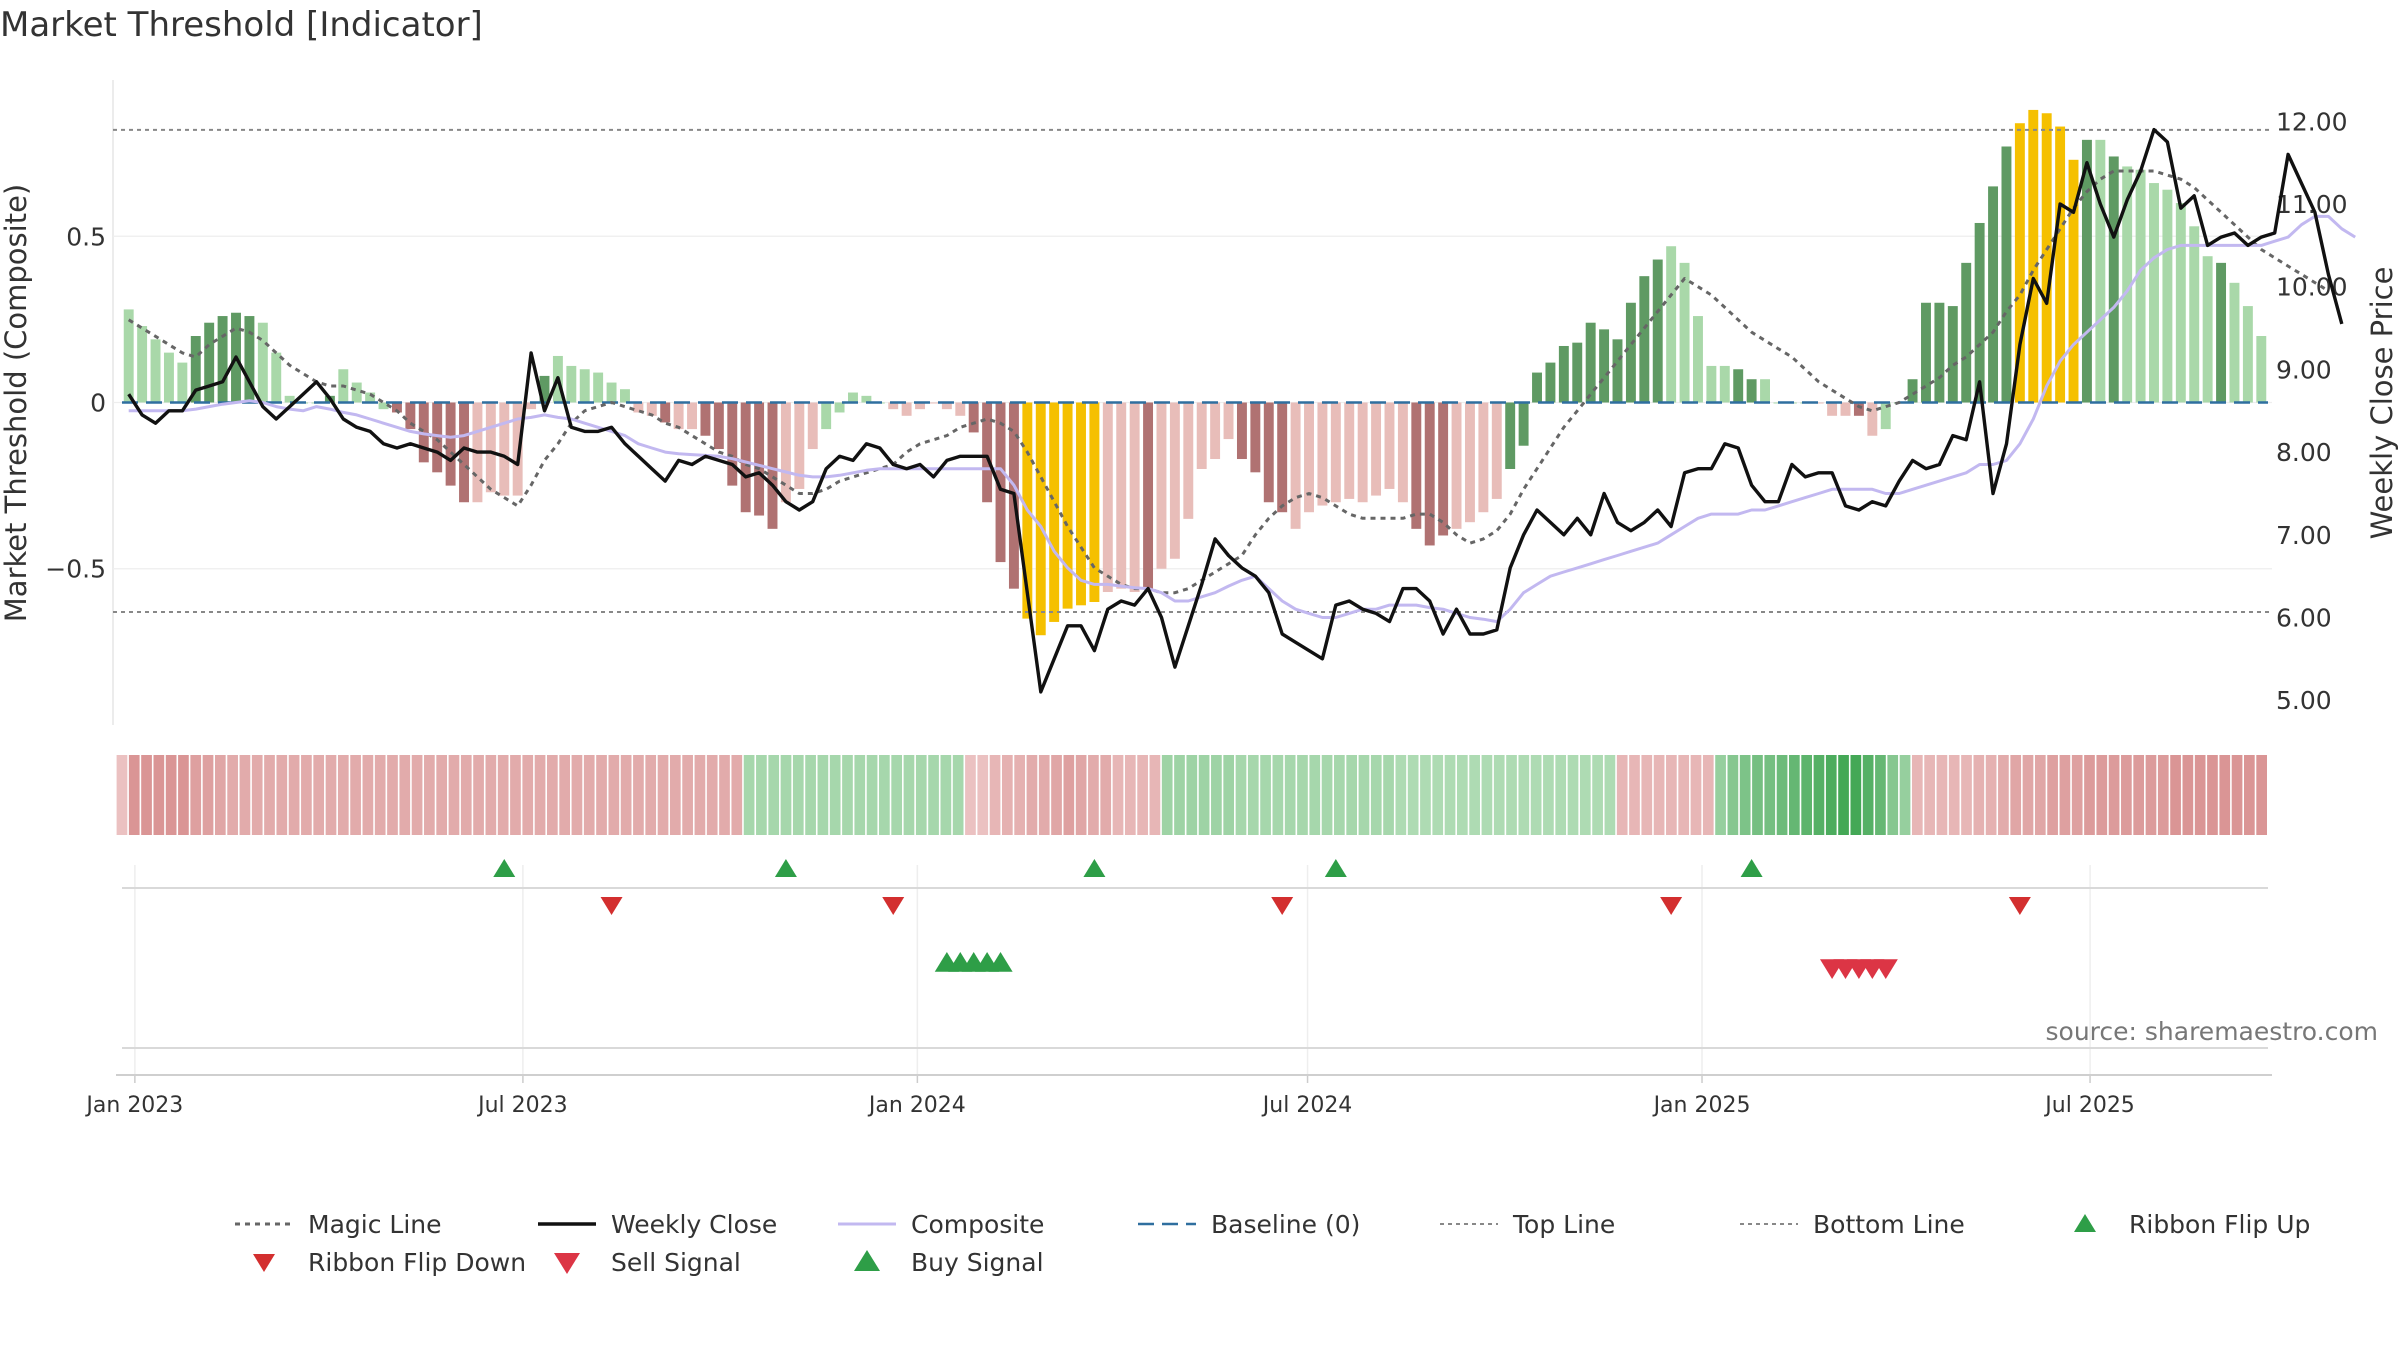 The image size is (2400, 1354). Describe the element at coordinates (2304, 369) in the screenshot. I see `right-tick-label: 9.00` at that location.